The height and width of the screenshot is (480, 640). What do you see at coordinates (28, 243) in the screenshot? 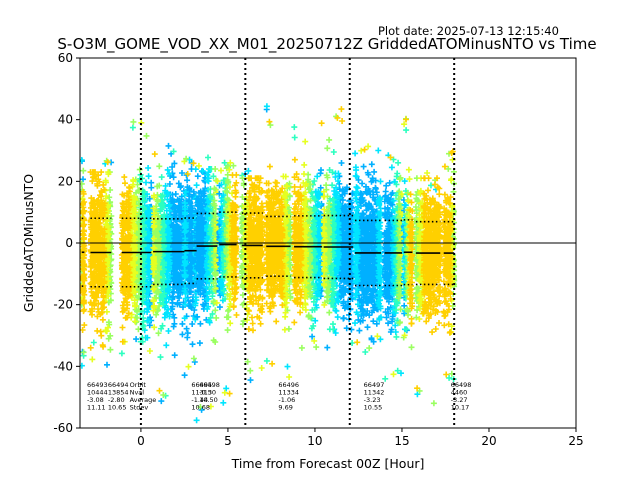
I see `y-axis-label: GriddedATOMinusNTO` at bounding box center [28, 243].